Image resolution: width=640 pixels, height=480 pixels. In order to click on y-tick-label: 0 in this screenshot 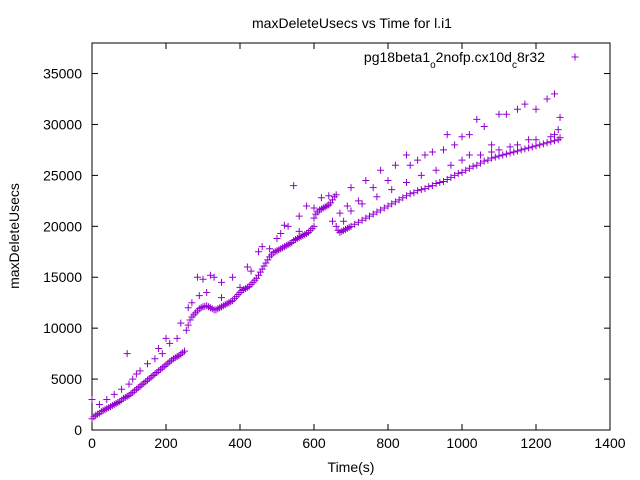, I will do `click(78, 430)`.